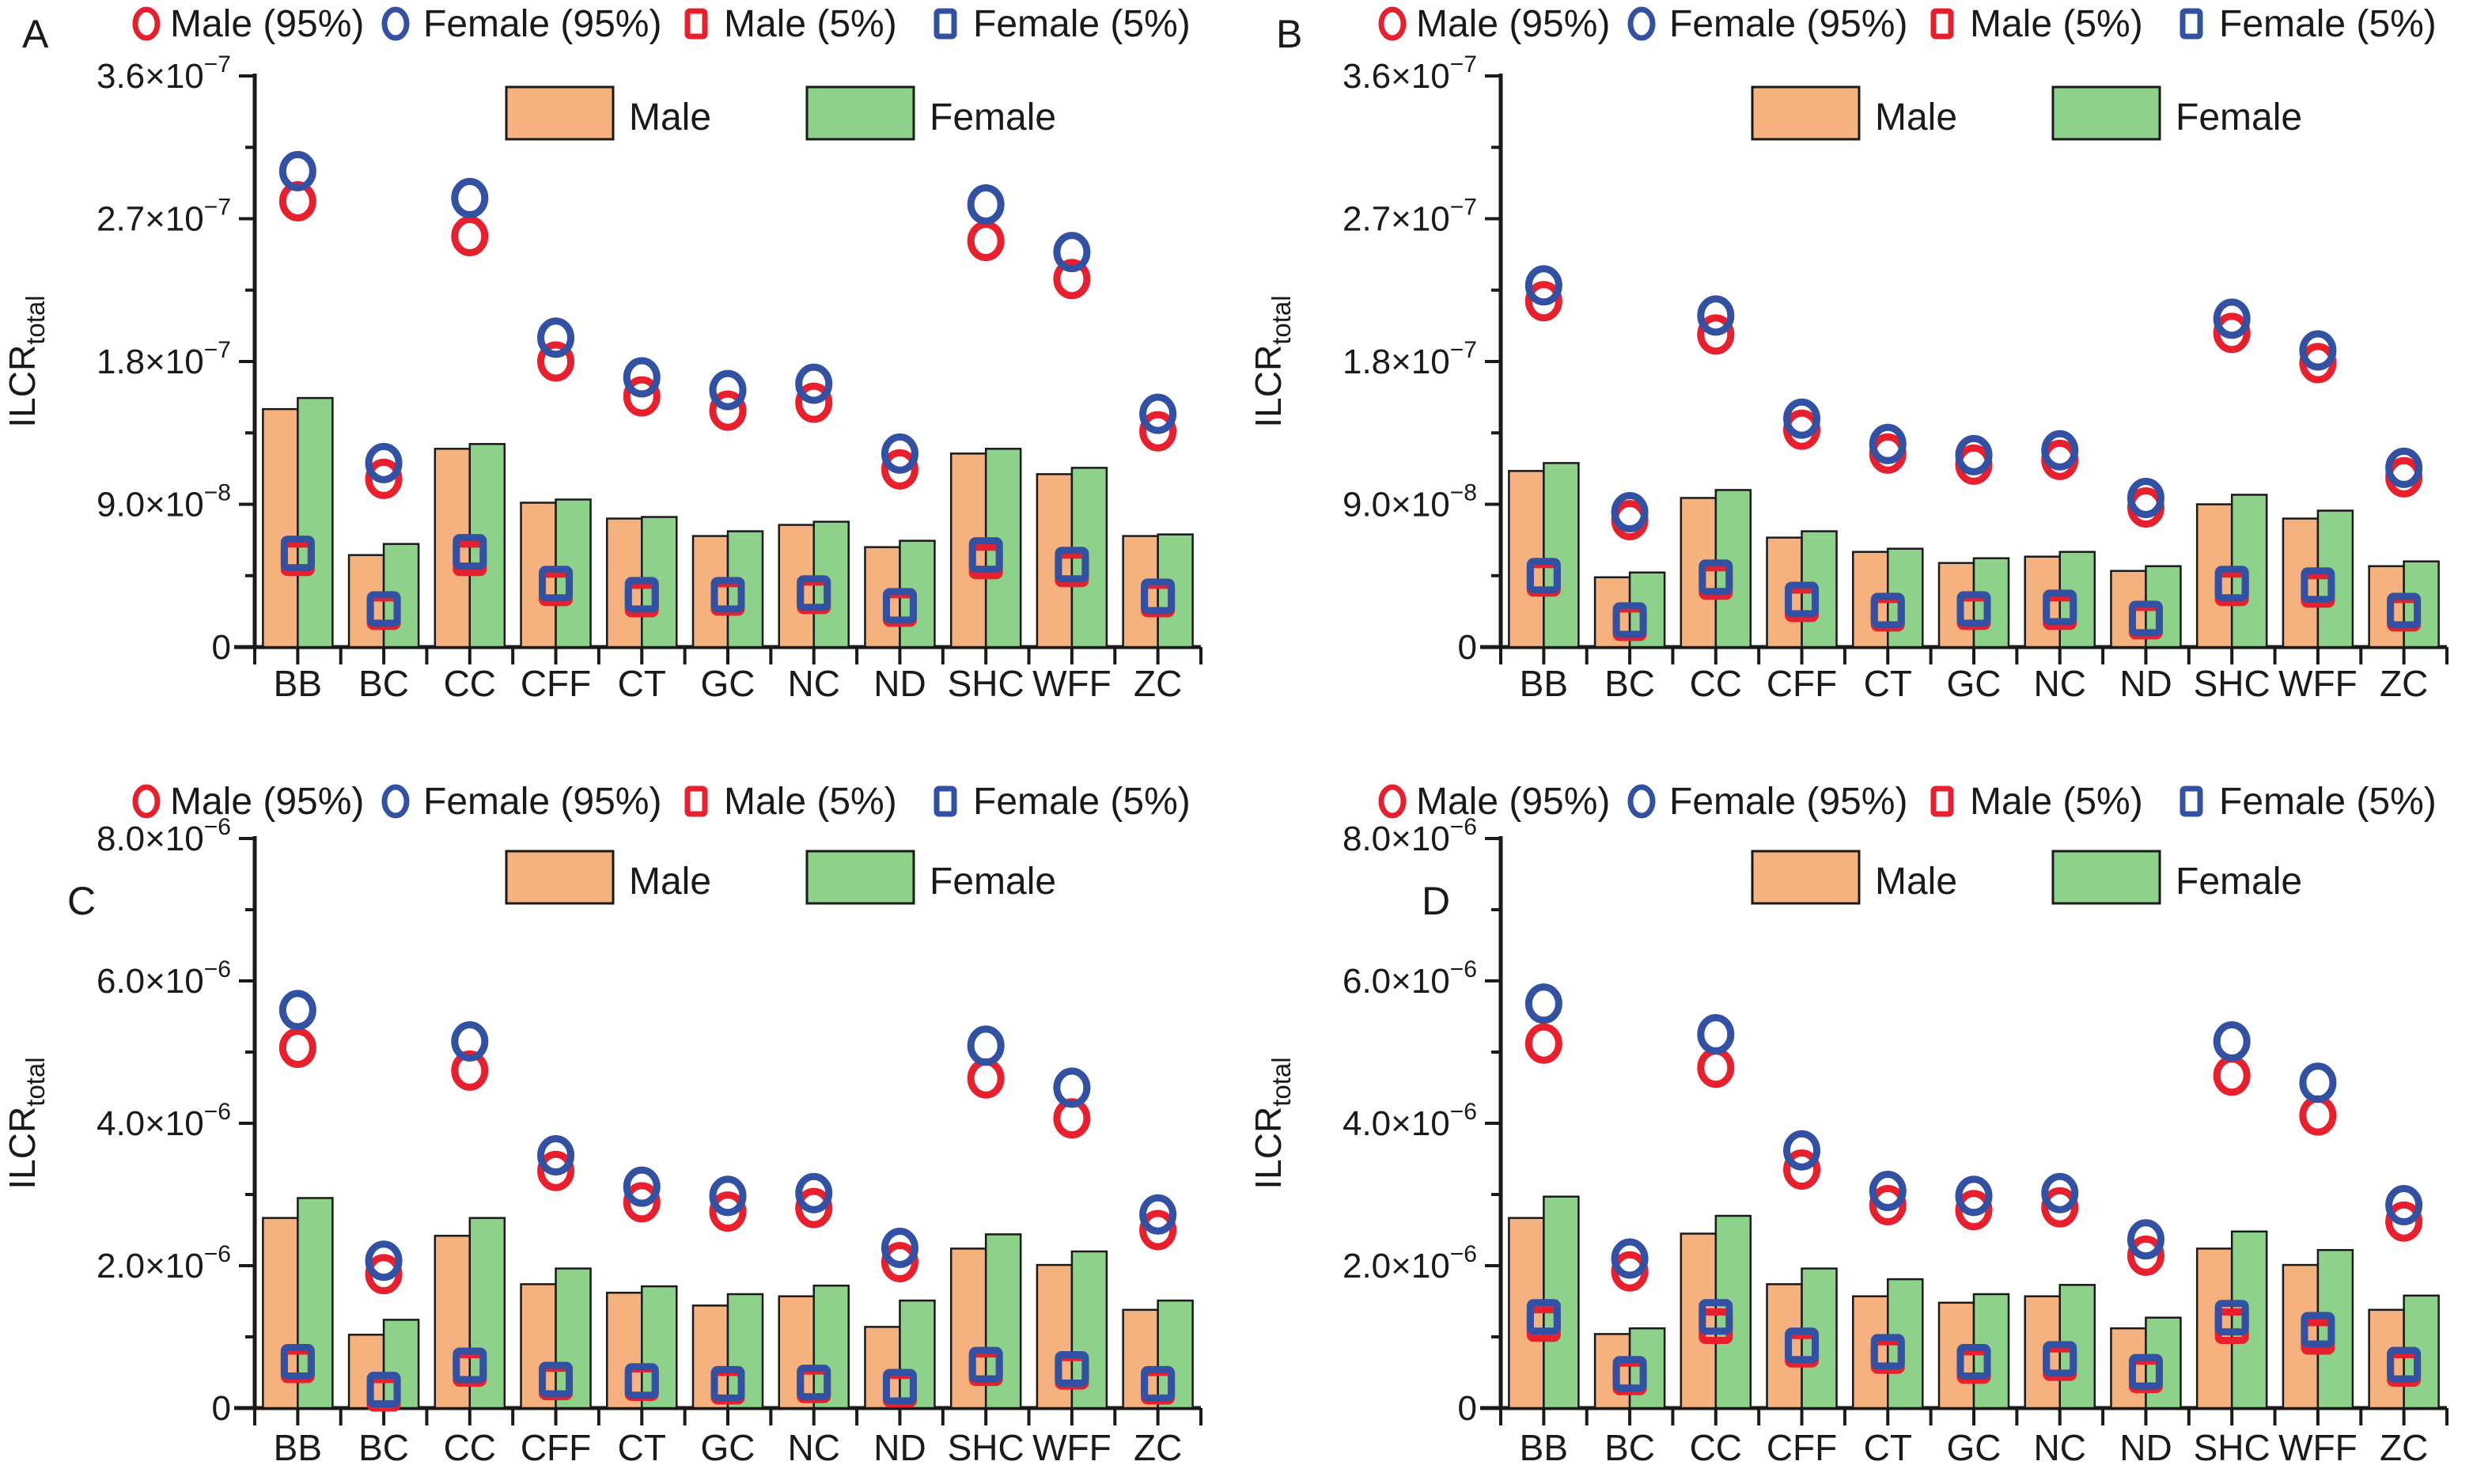 This screenshot has width=2492, height=1484. What do you see at coordinates (1942, 24) in the screenshot?
I see `legend-male-5-square-icon` at bounding box center [1942, 24].